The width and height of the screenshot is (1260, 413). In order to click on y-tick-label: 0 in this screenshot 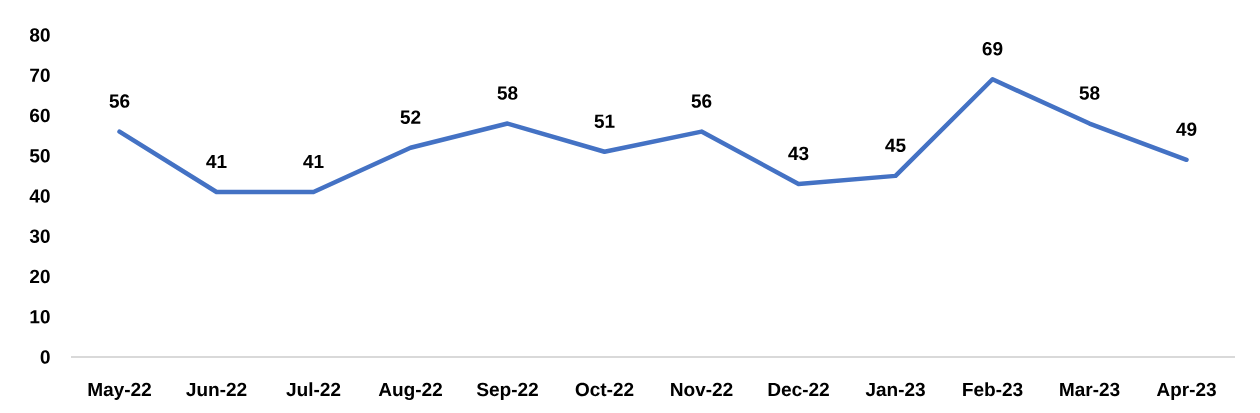, I will do `click(45, 357)`.